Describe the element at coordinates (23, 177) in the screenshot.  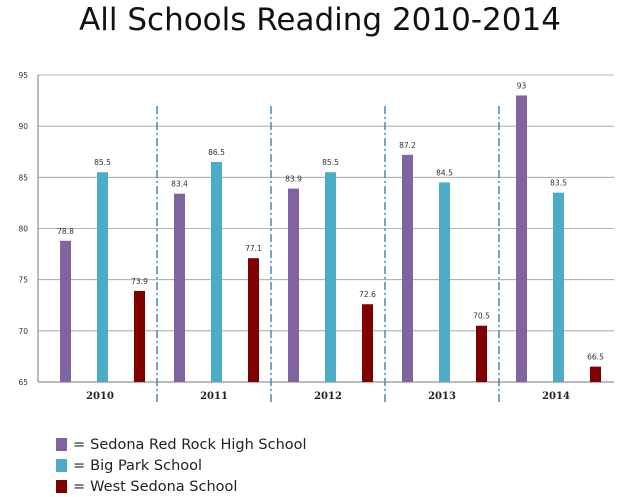
I see `y-tick-label: 85` at that location.